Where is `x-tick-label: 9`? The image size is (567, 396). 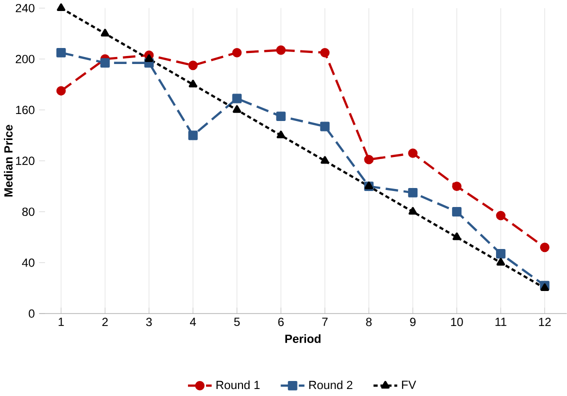 x-tick-label: 9 is located at coordinates (413, 322).